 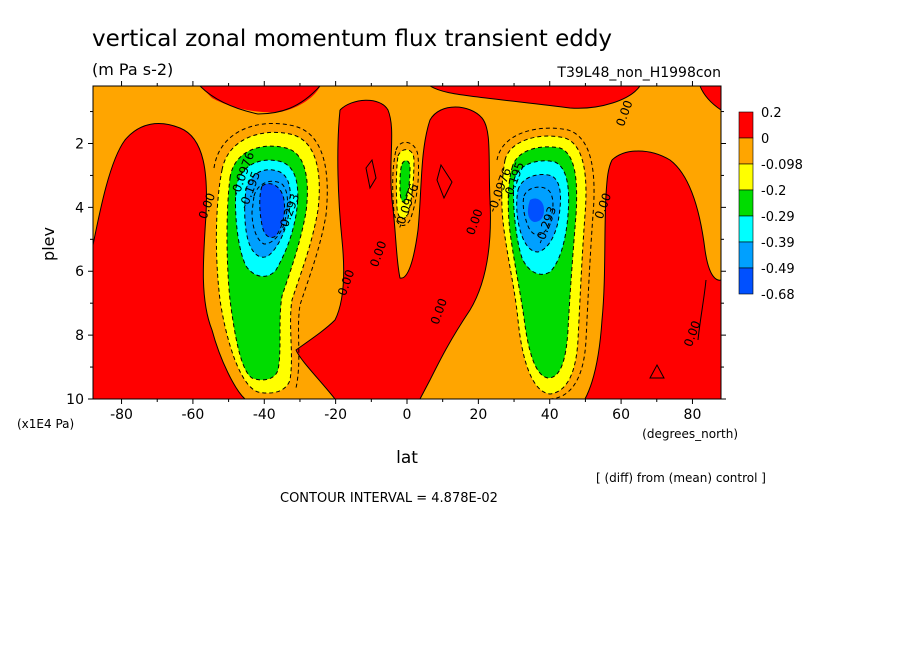 What do you see at coordinates (693, 415) in the screenshot?
I see `x-tick-label: 80` at bounding box center [693, 415].